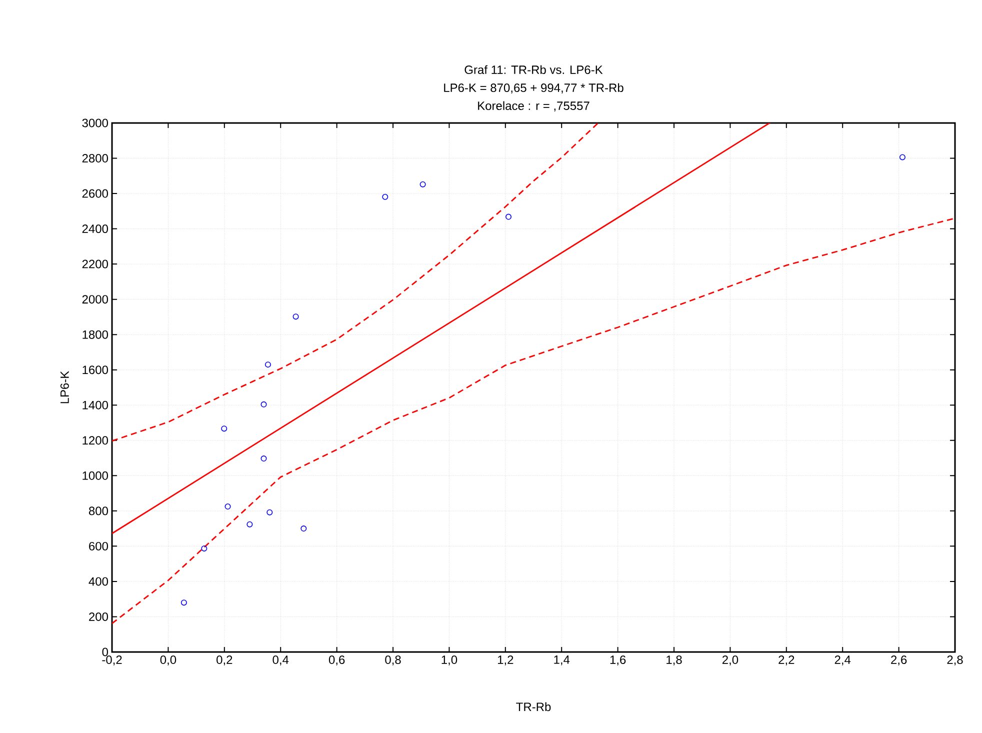  What do you see at coordinates (98, 581) in the screenshot?
I see `y-tick-label: 400` at bounding box center [98, 581].